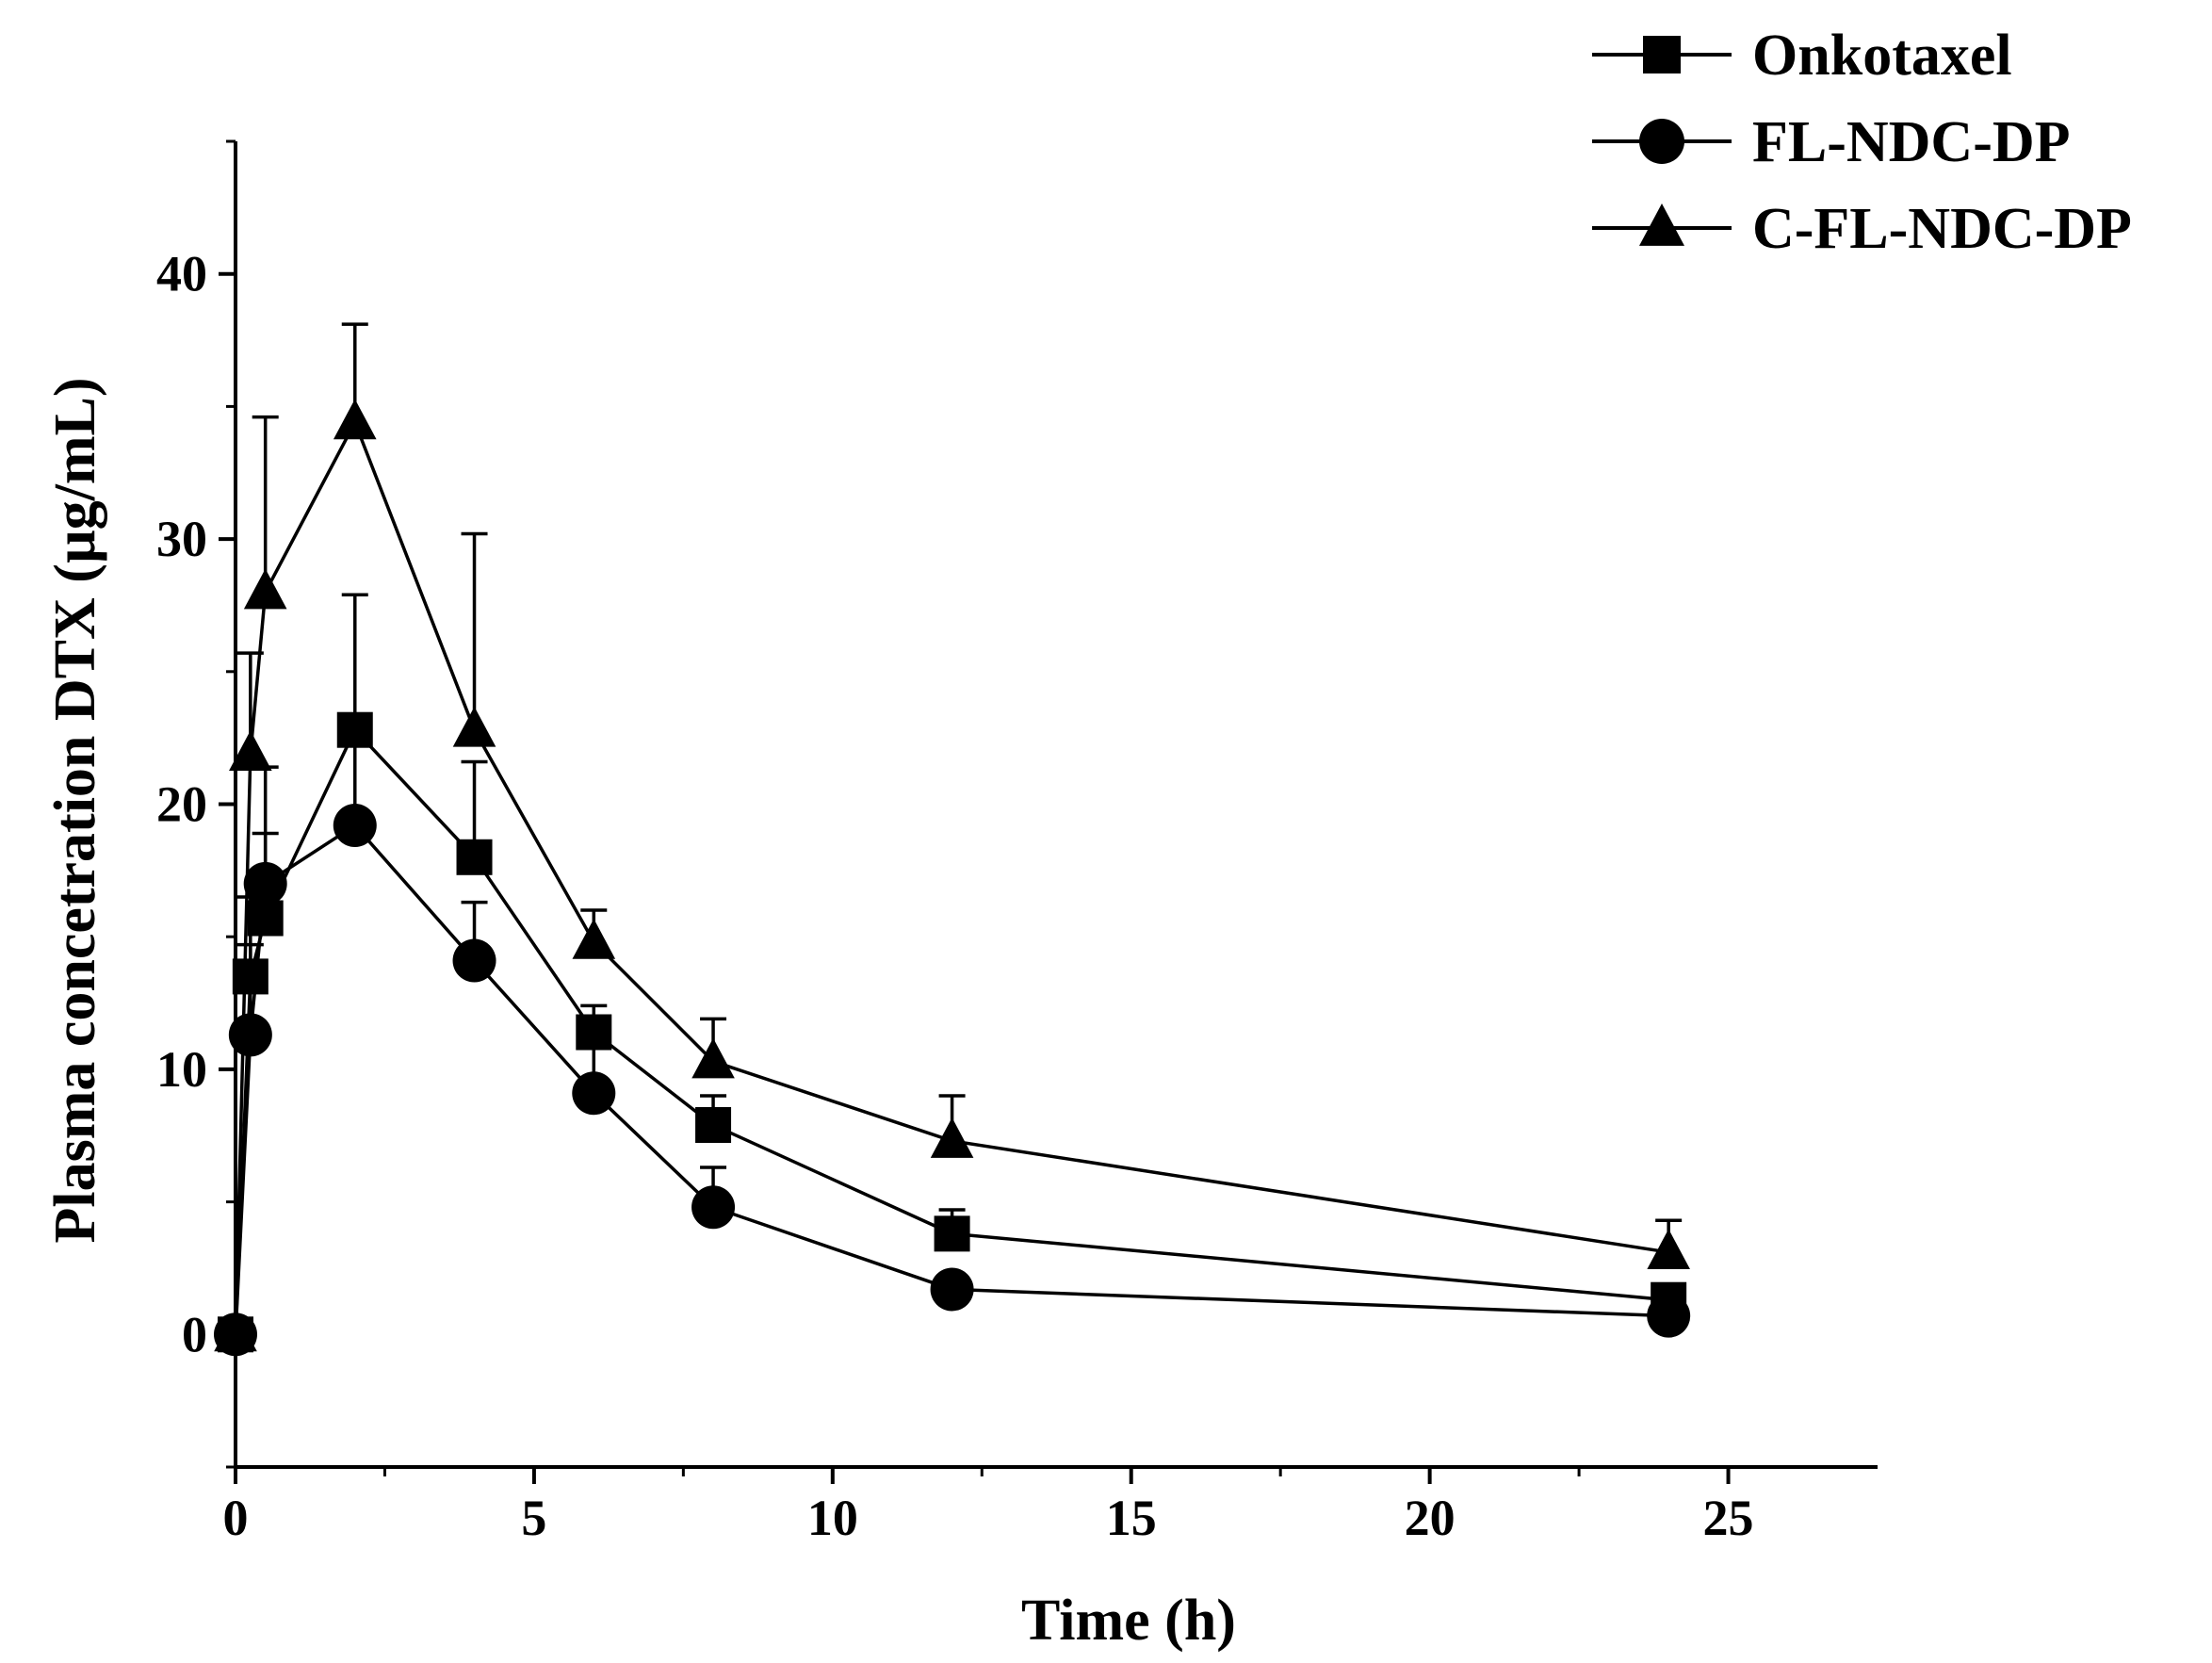  What do you see at coordinates (194, 1334) in the screenshot?
I see `y-tick-label: 0` at bounding box center [194, 1334].